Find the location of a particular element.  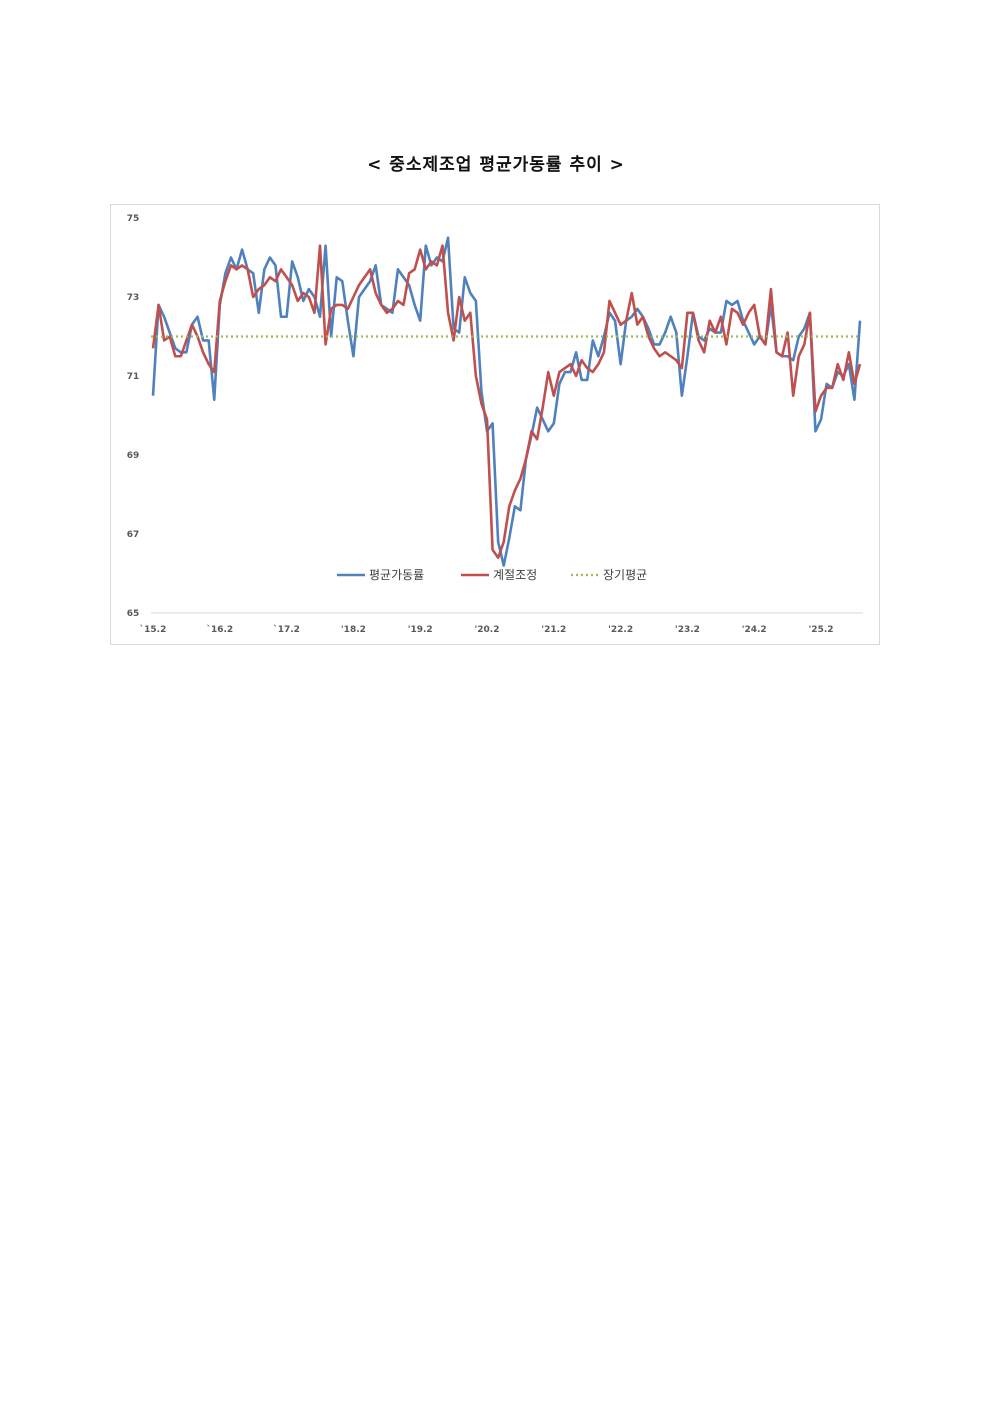

x-tick-label: '23.2 is located at coordinates (687, 630).